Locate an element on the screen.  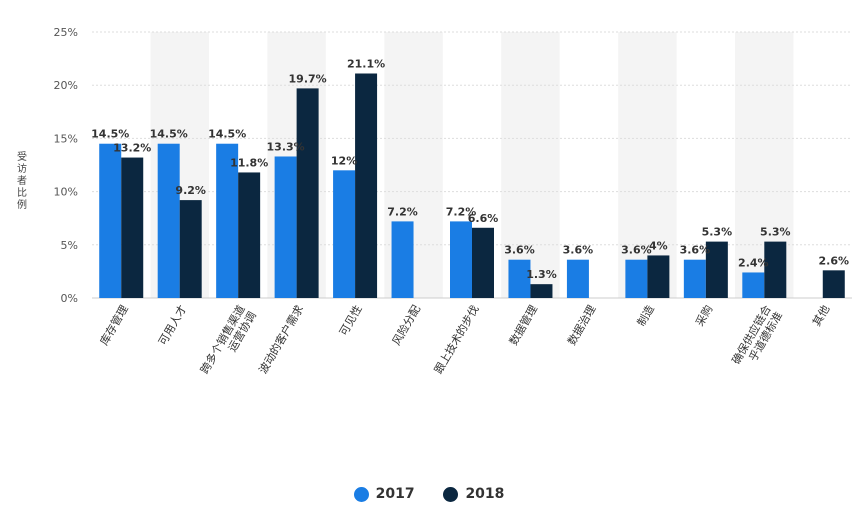
data-label-2018-7: 1.3% is located at coordinates (541, 274).